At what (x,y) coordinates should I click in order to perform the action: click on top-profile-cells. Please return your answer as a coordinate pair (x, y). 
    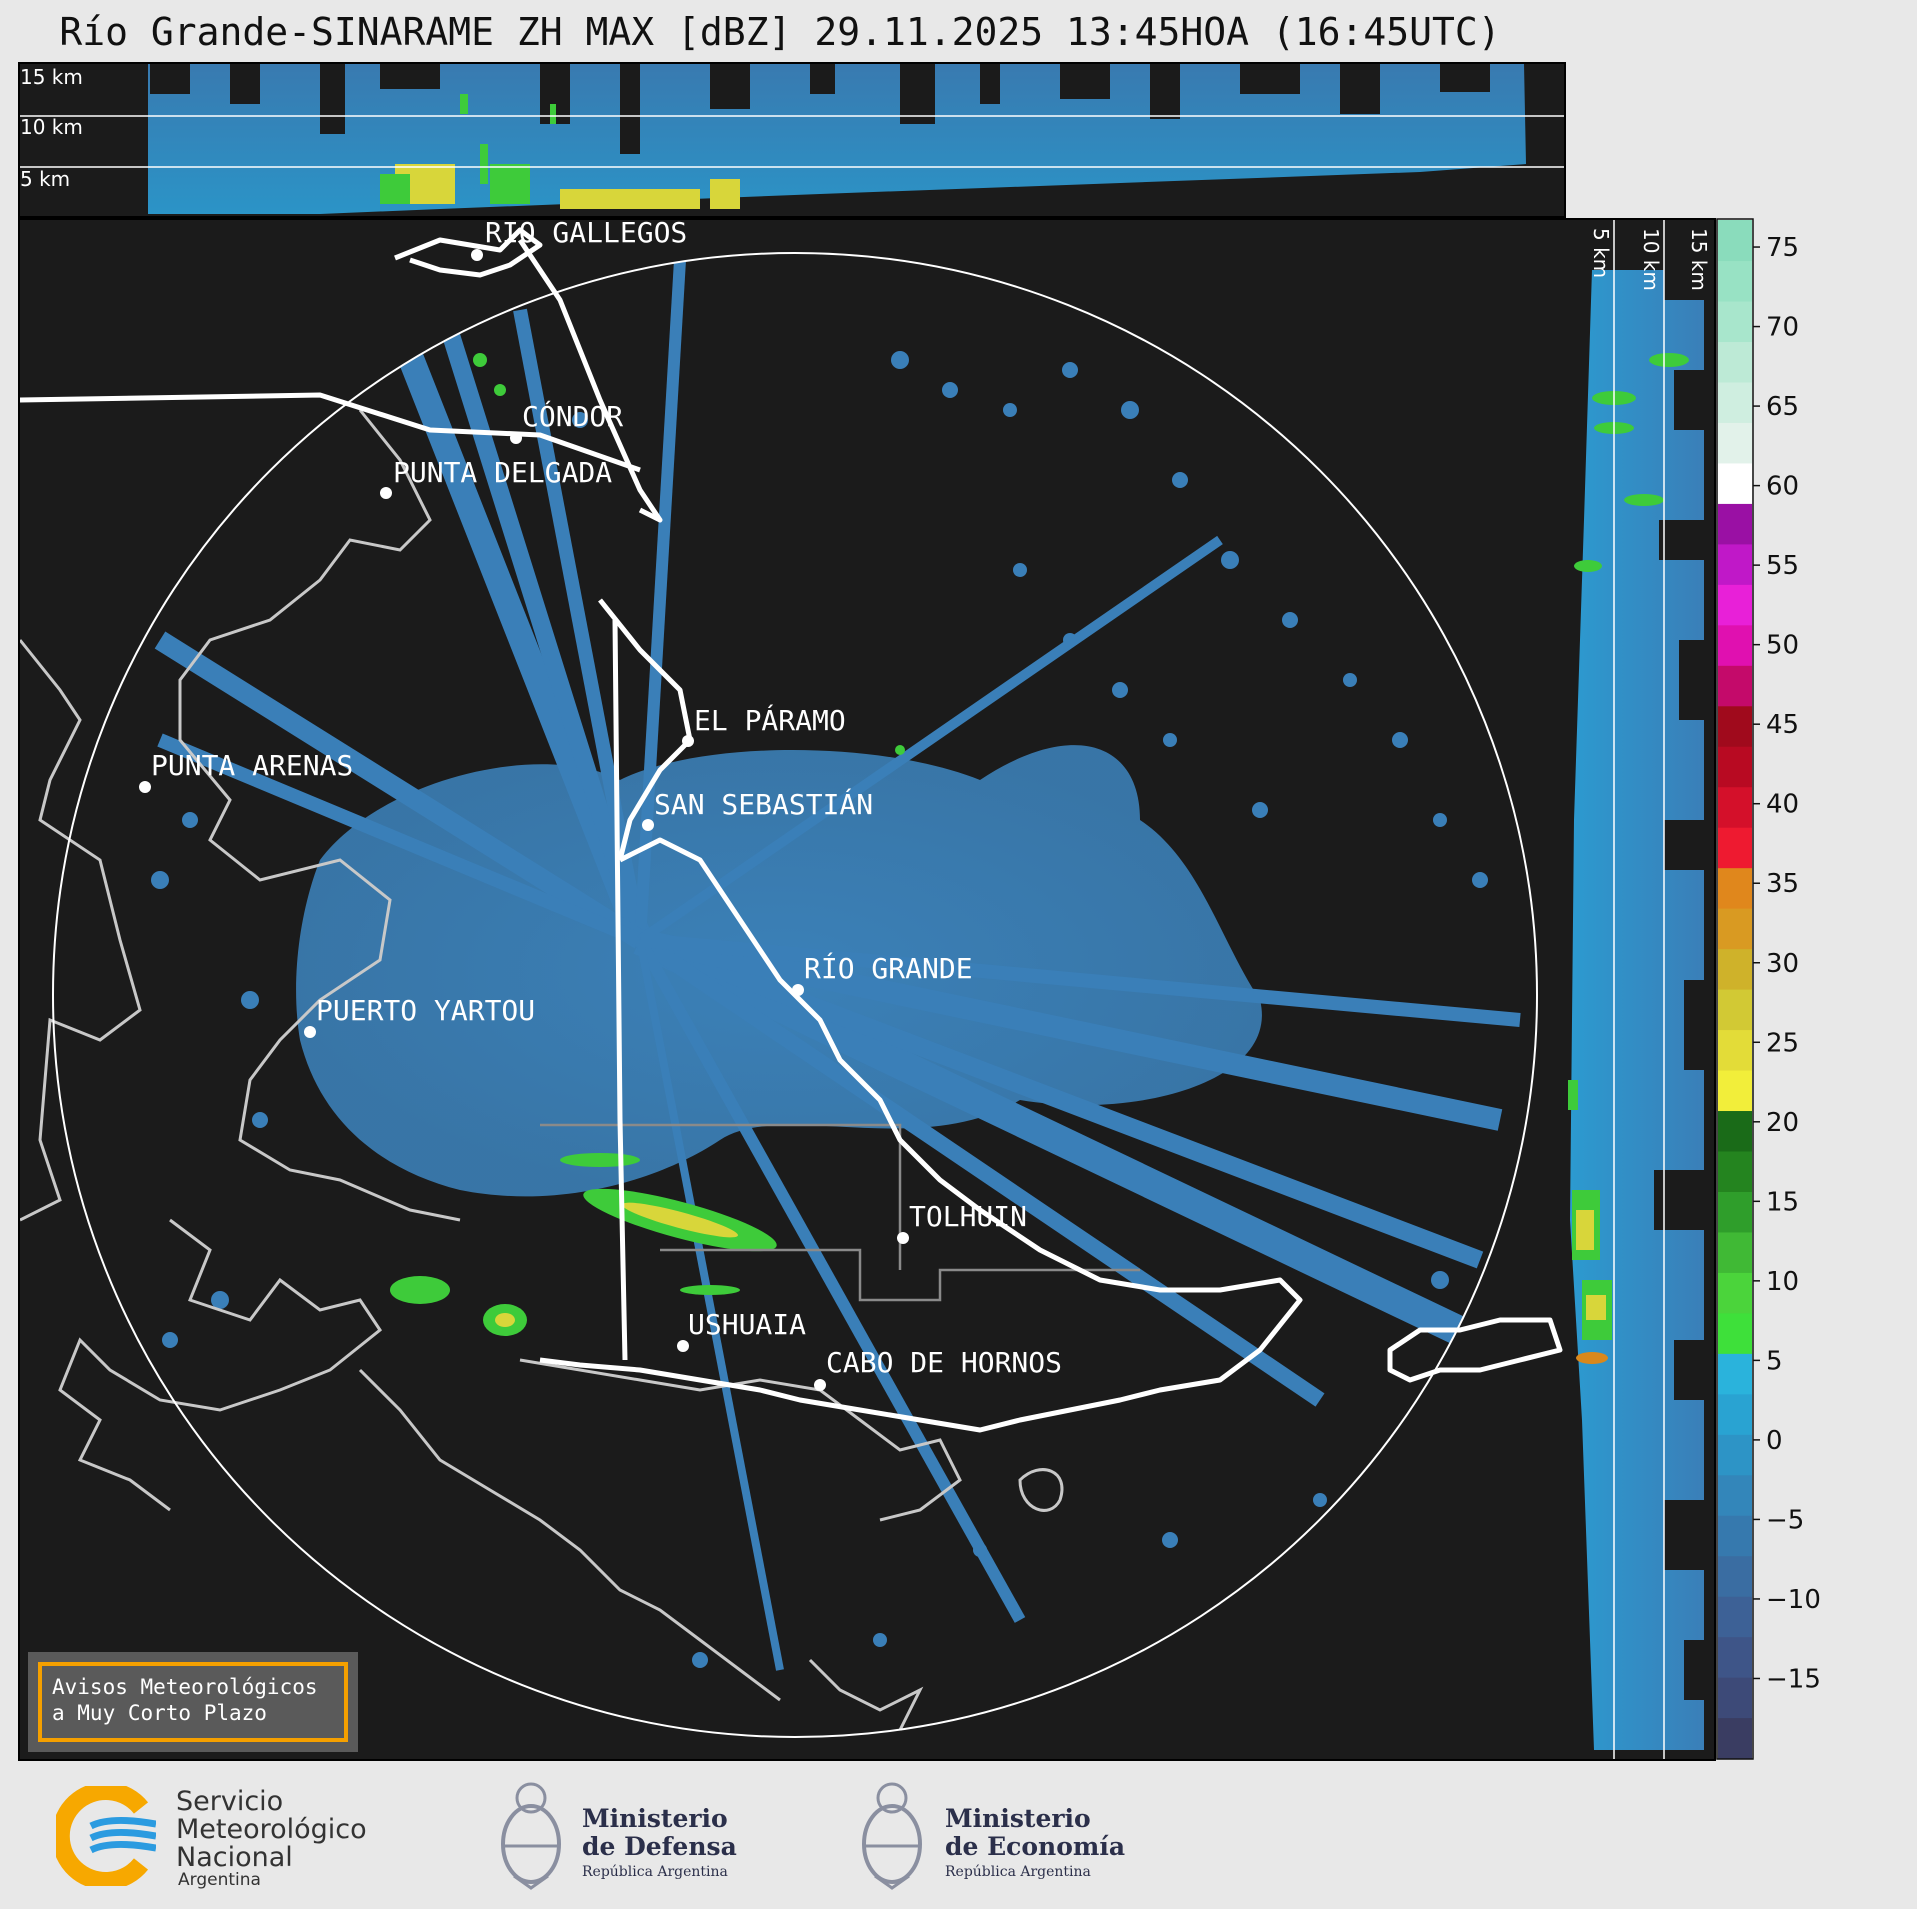
    Looking at the image, I should click on (560, 151).